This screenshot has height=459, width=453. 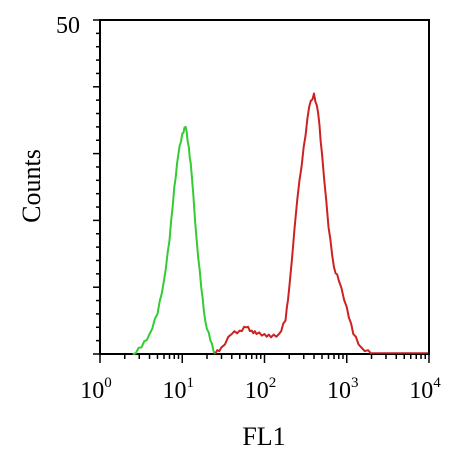 I want to click on x-tick-label: 10², so click(x=261, y=389).